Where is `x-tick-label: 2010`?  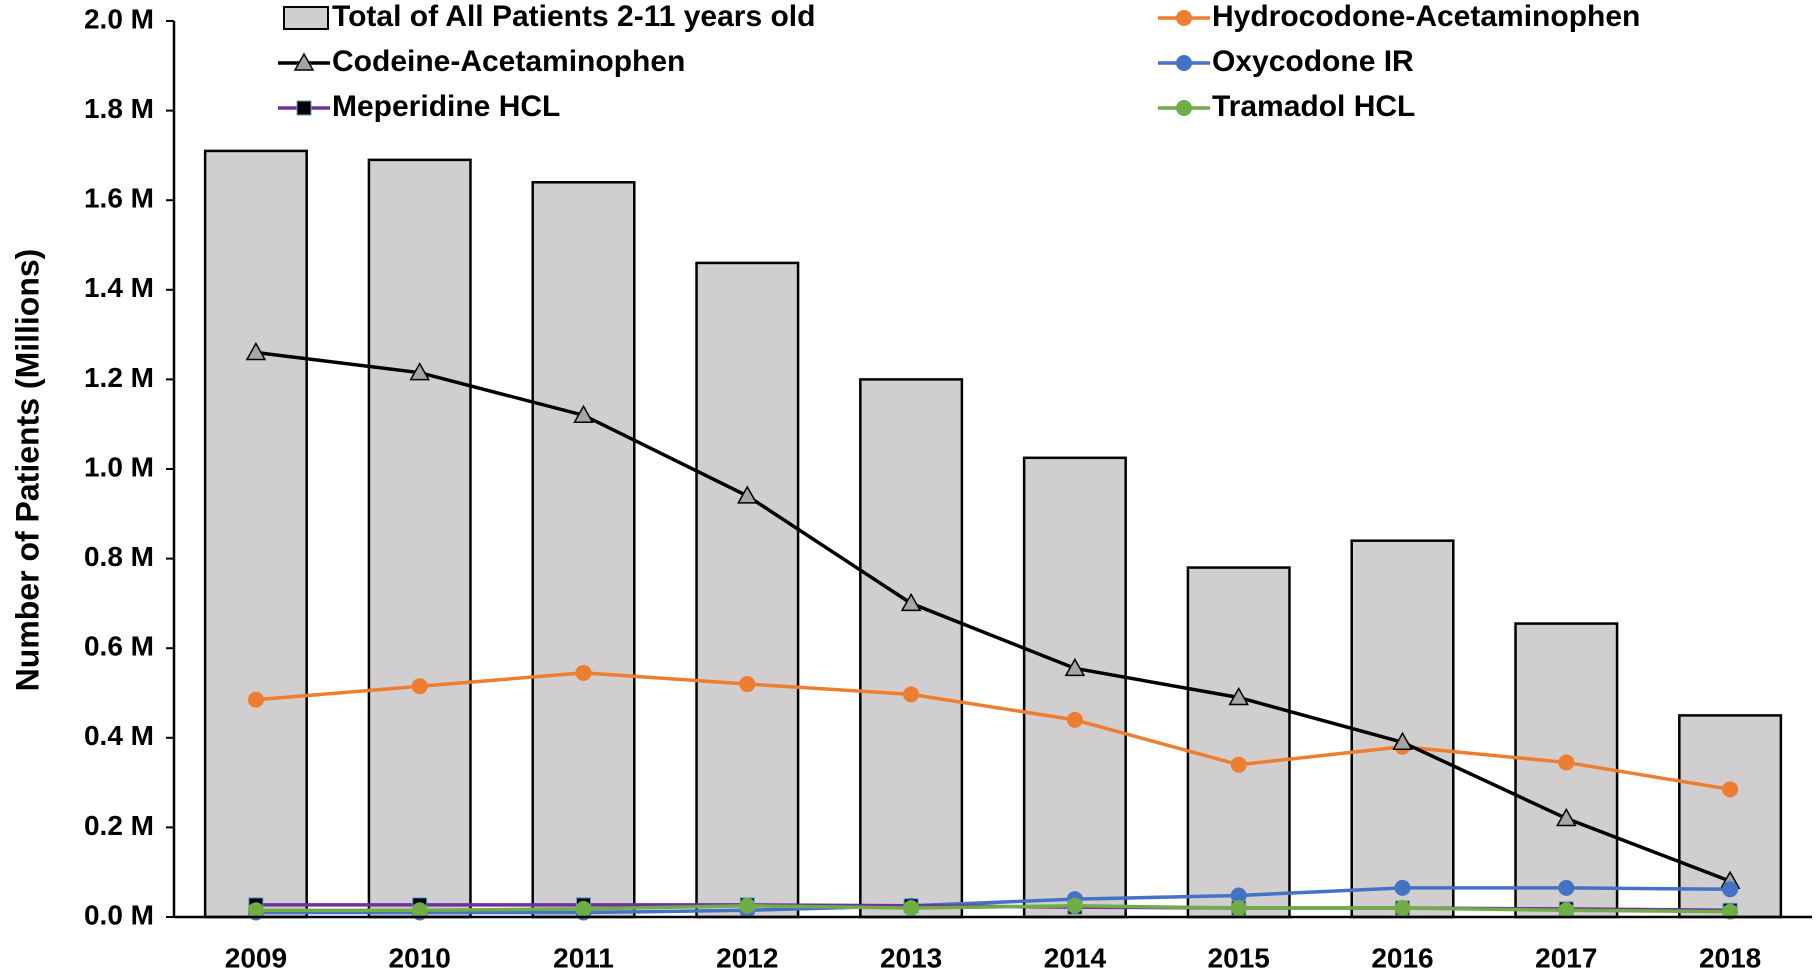 x-tick-label: 2010 is located at coordinates (420, 957).